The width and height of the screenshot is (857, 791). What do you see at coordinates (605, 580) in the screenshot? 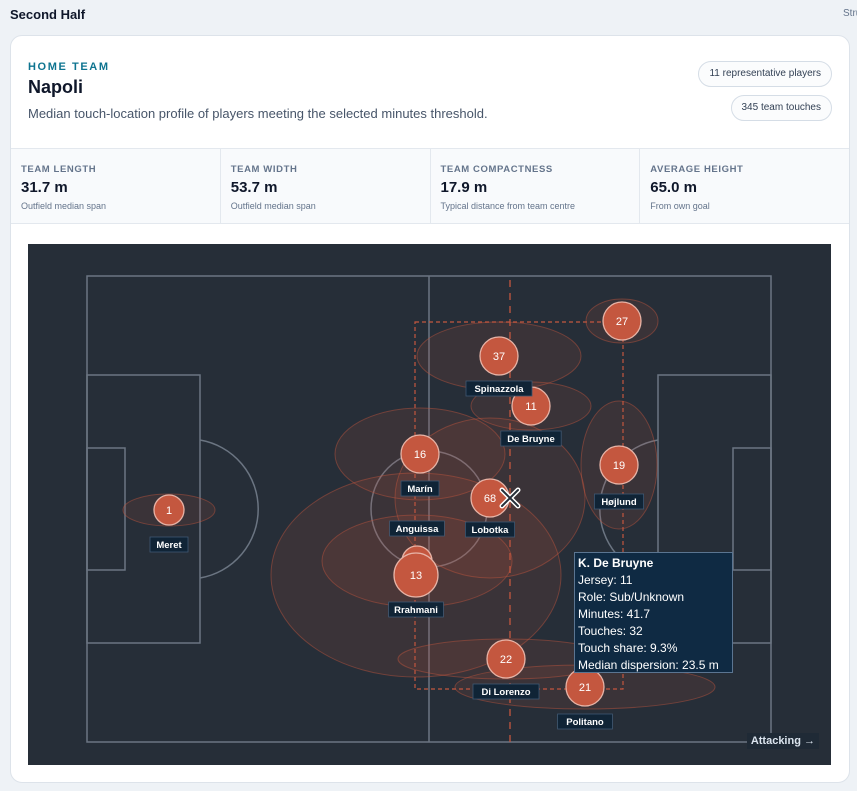
I see `tooltip-line: Jersey: 11` at bounding box center [605, 580].